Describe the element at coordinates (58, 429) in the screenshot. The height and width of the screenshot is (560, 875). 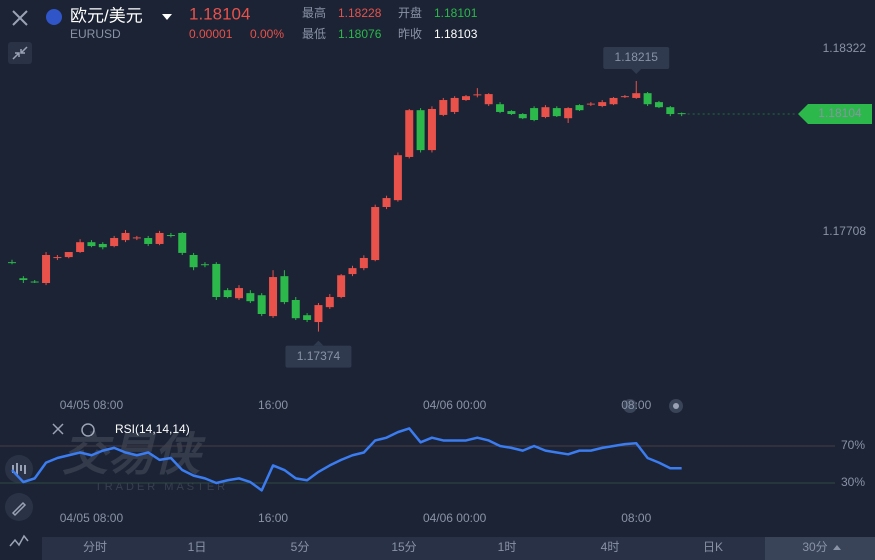
I see `close-indicator` at that location.